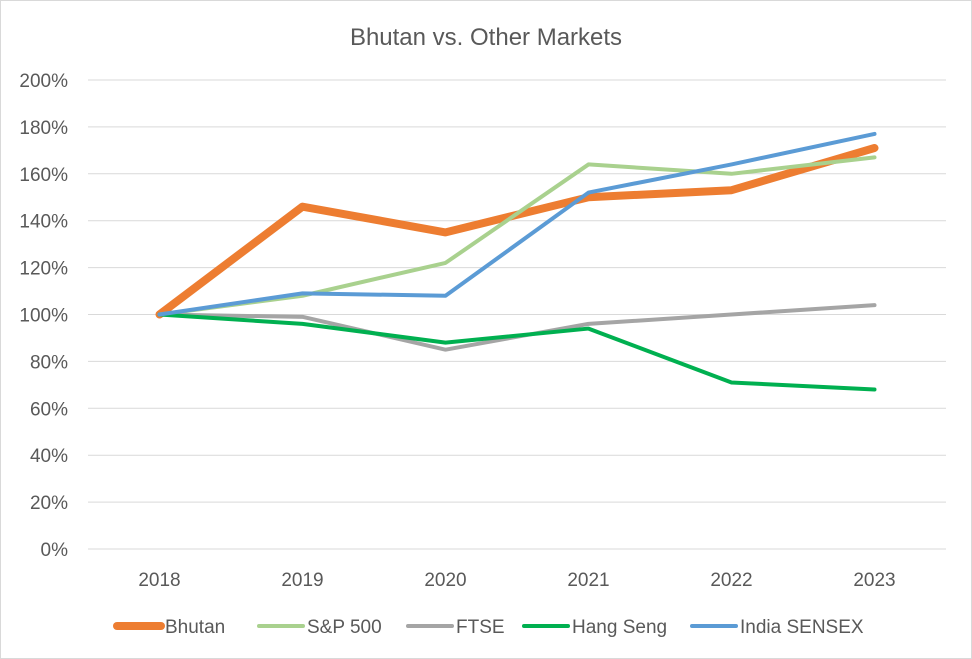 Image resolution: width=972 pixels, height=659 pixels. What do you see at coordinates (43, 81) in the screenshot?
I see `y-tick-label: 200%` at bounding box center [43, 81].